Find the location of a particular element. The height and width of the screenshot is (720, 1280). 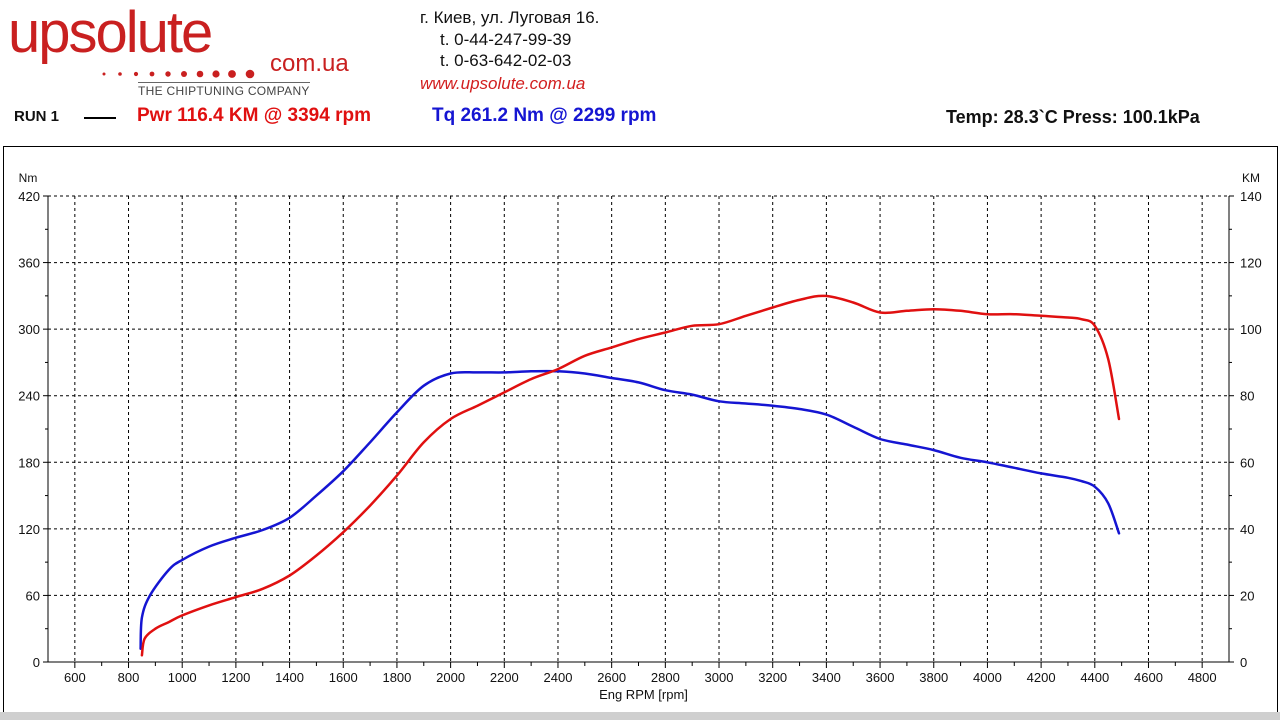

logo-domain: com.ua is located at coordinates (309, 63).